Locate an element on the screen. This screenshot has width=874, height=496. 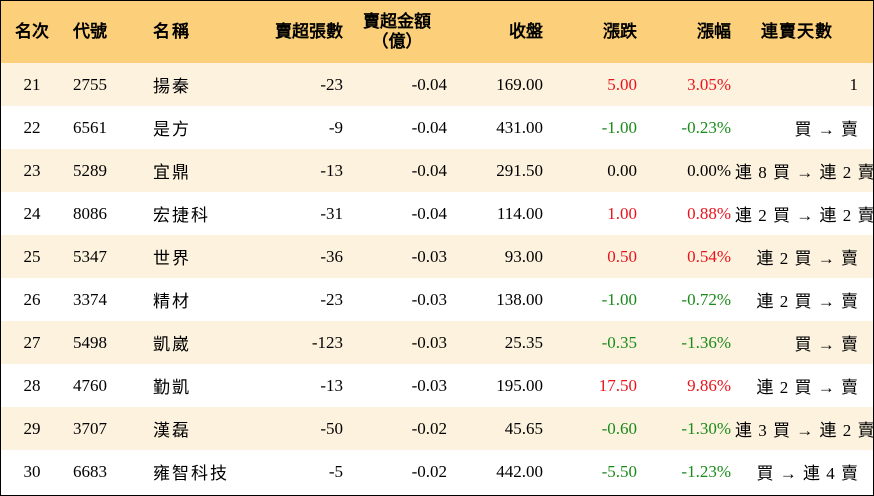
cell-sell-volume: -123 is located at coordinates (295, 342).